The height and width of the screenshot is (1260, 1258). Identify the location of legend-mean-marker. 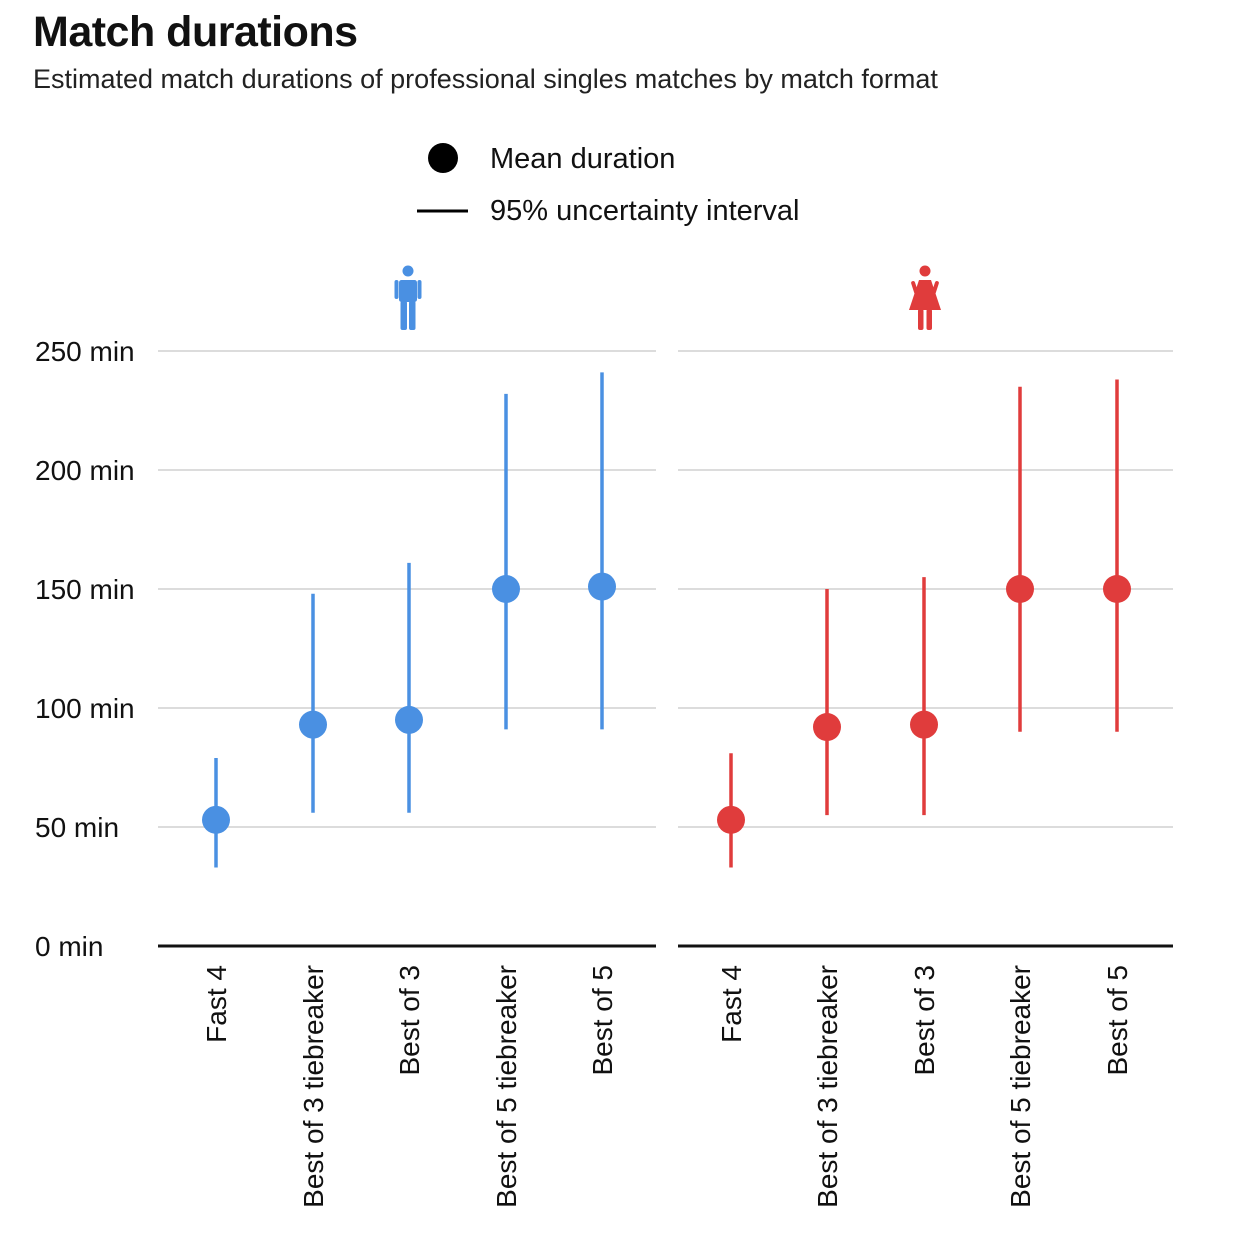
(443, 158).